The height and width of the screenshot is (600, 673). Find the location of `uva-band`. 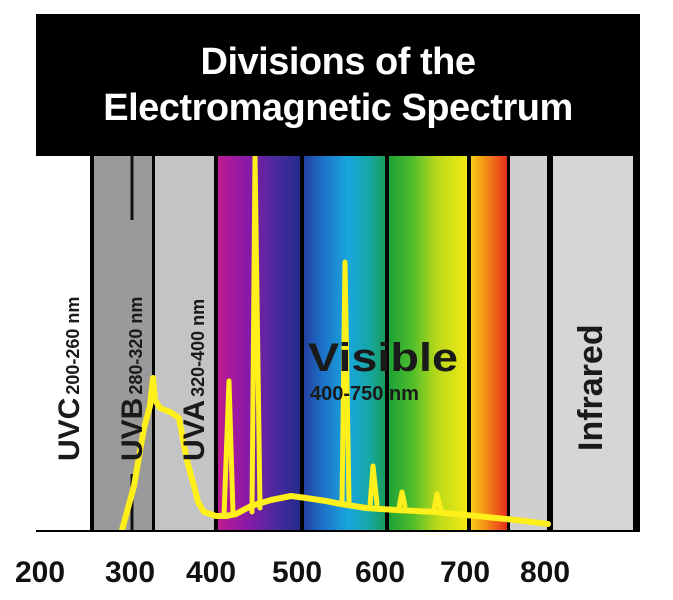

uva-band is located at coordinates (185, 343).